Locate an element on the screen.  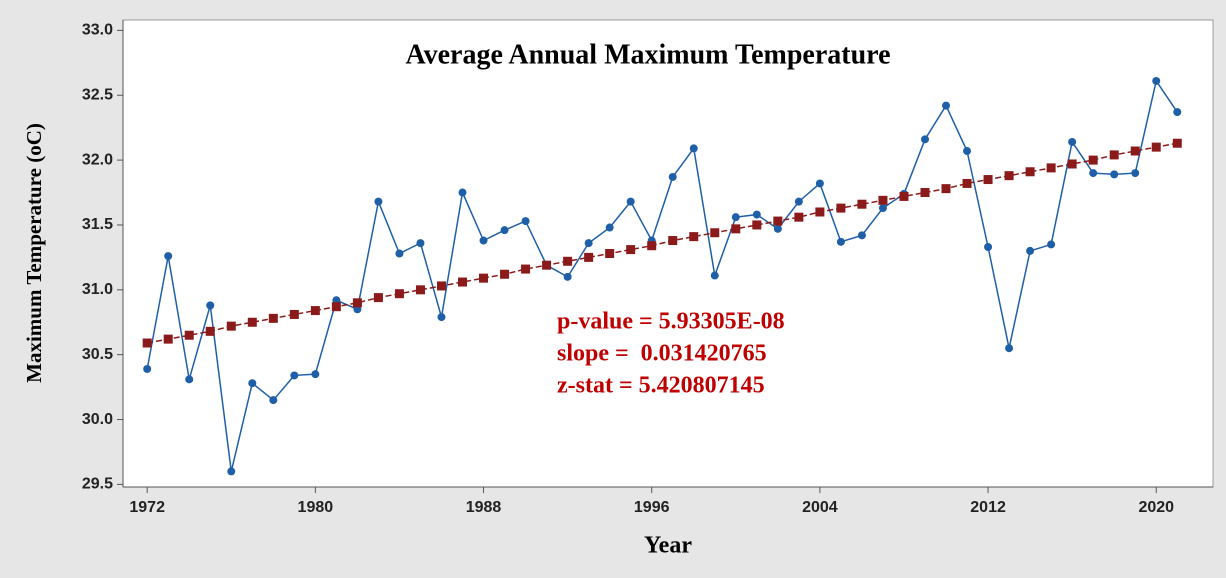
y-tick-label: 32.5 is located at coordinates (97, 94).